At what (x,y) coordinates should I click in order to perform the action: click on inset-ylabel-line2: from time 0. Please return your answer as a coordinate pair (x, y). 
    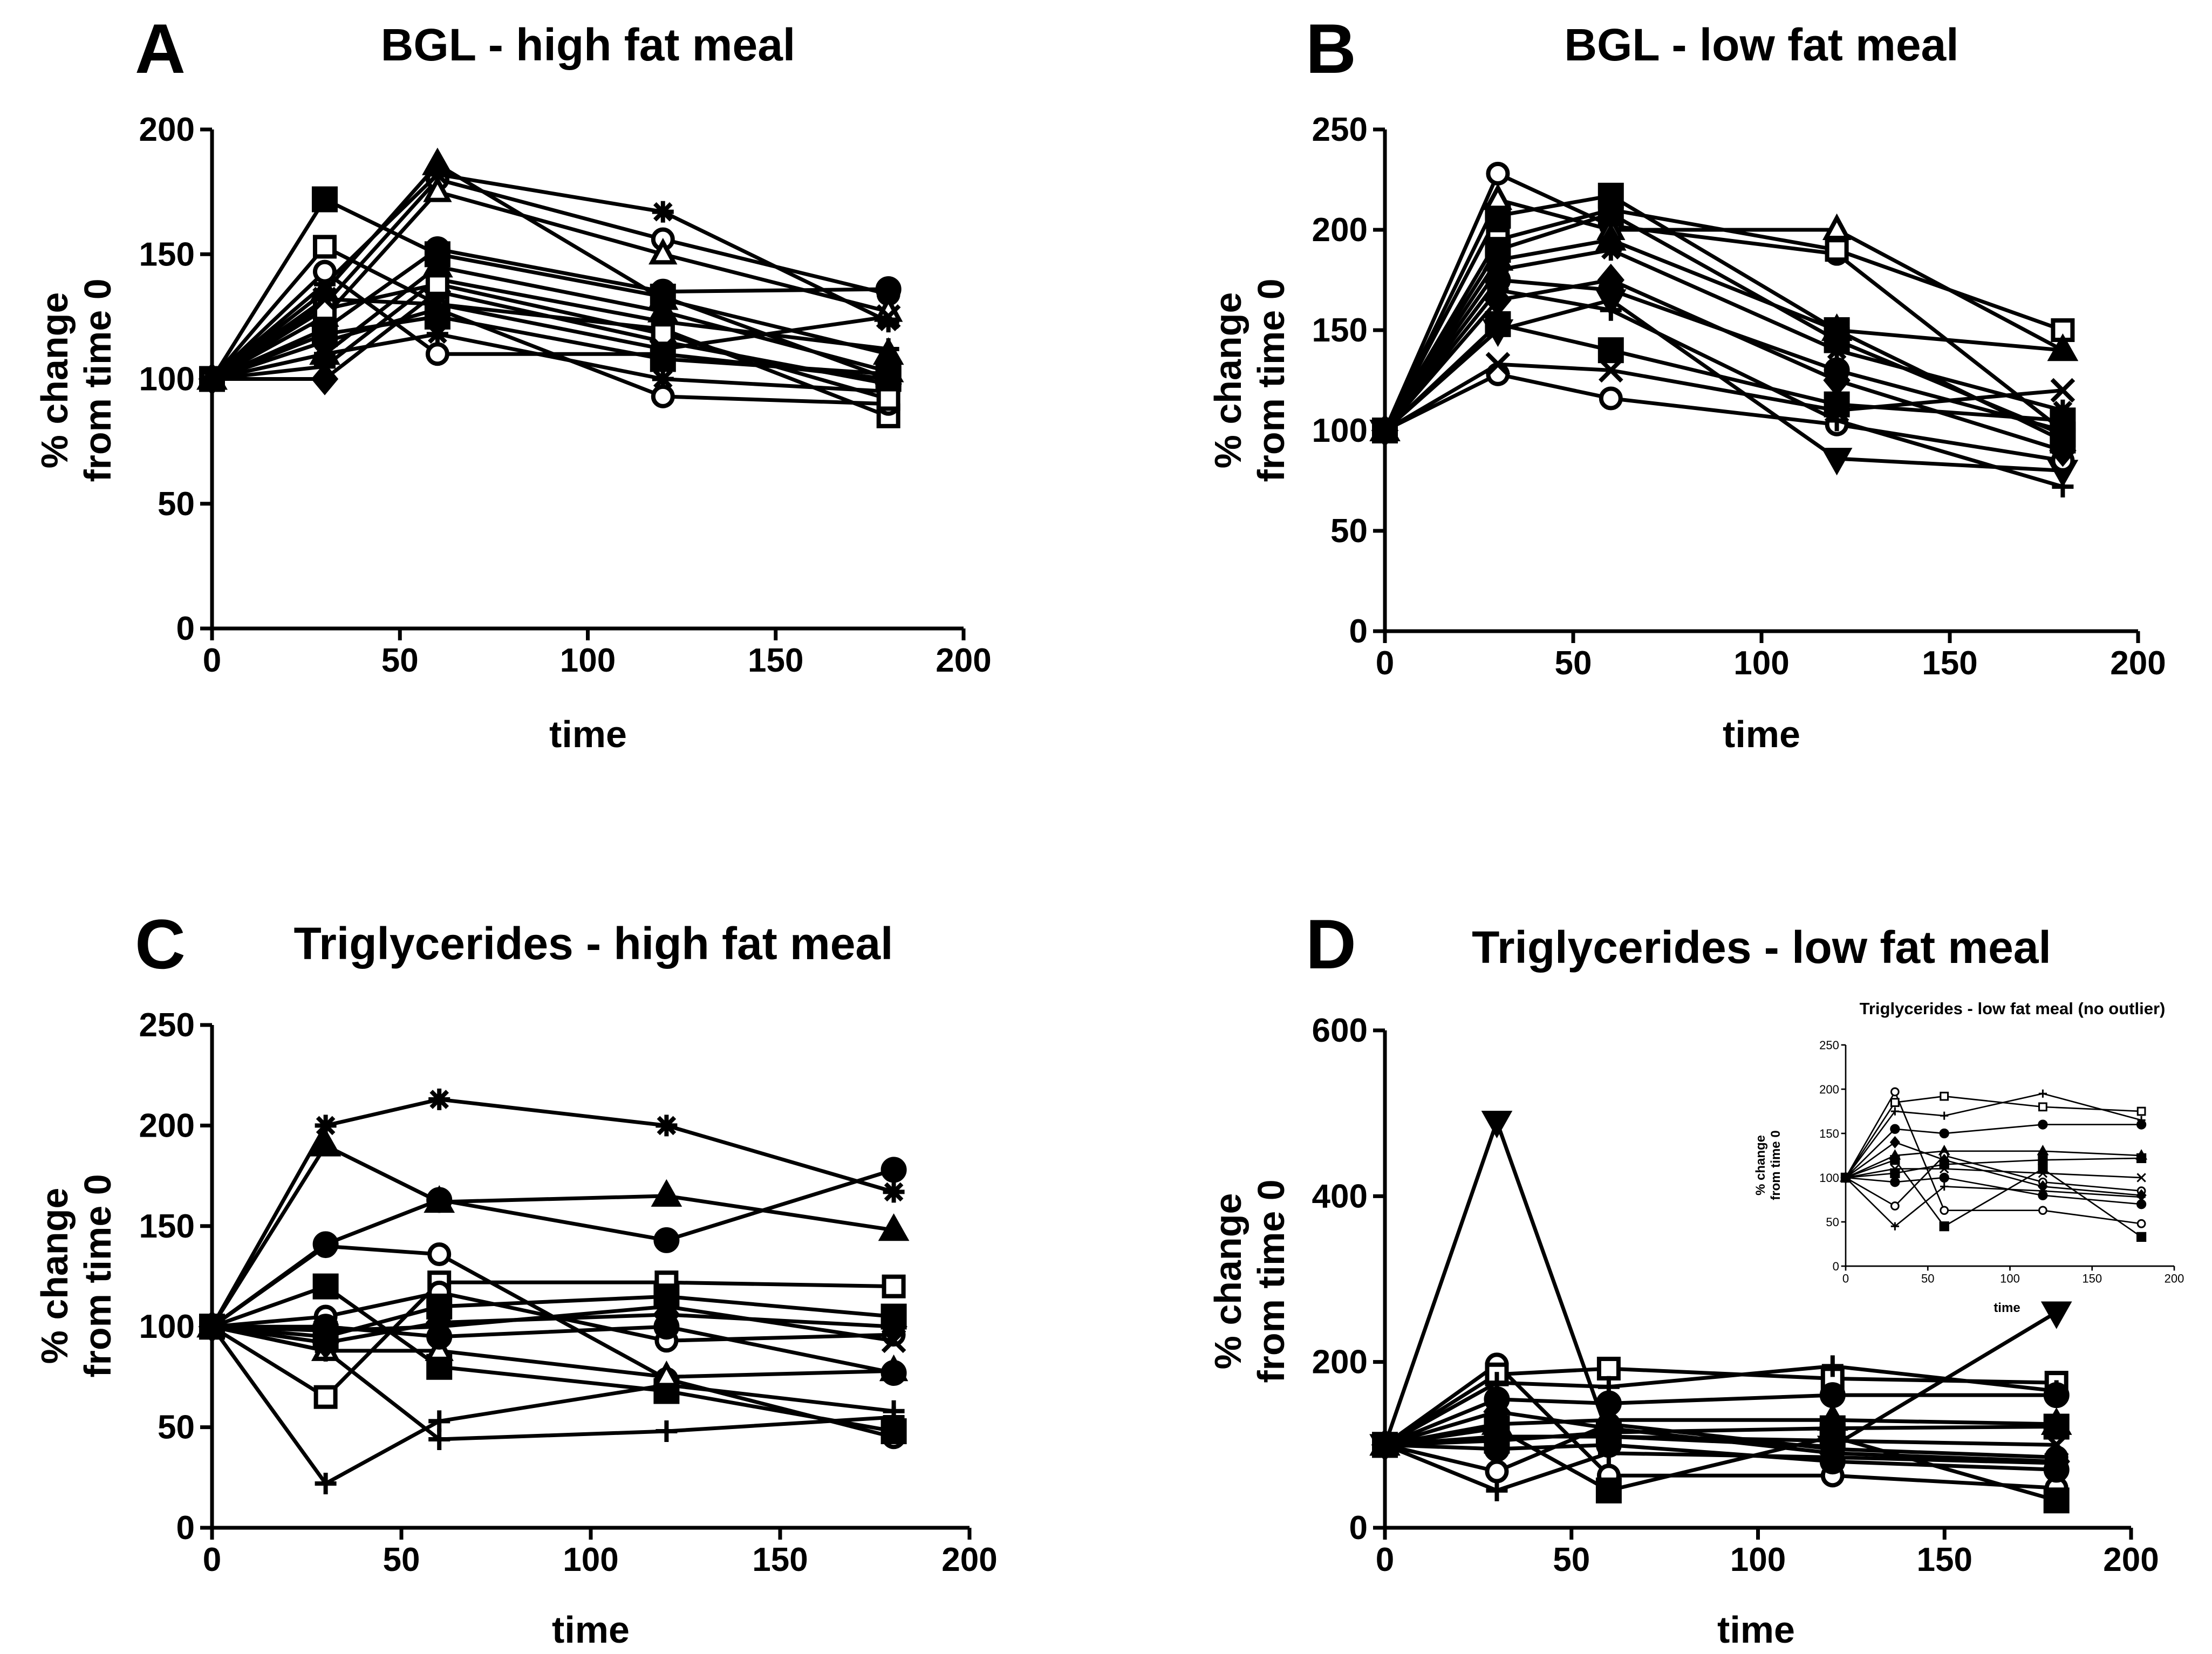
    Looking at the image, I should click on (1776, 1165).